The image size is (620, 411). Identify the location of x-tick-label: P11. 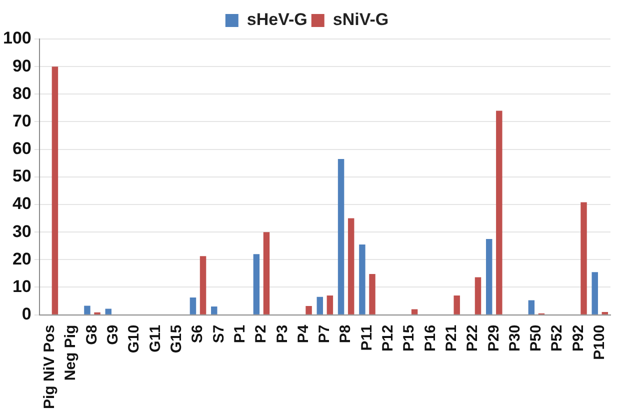
(367, 337).